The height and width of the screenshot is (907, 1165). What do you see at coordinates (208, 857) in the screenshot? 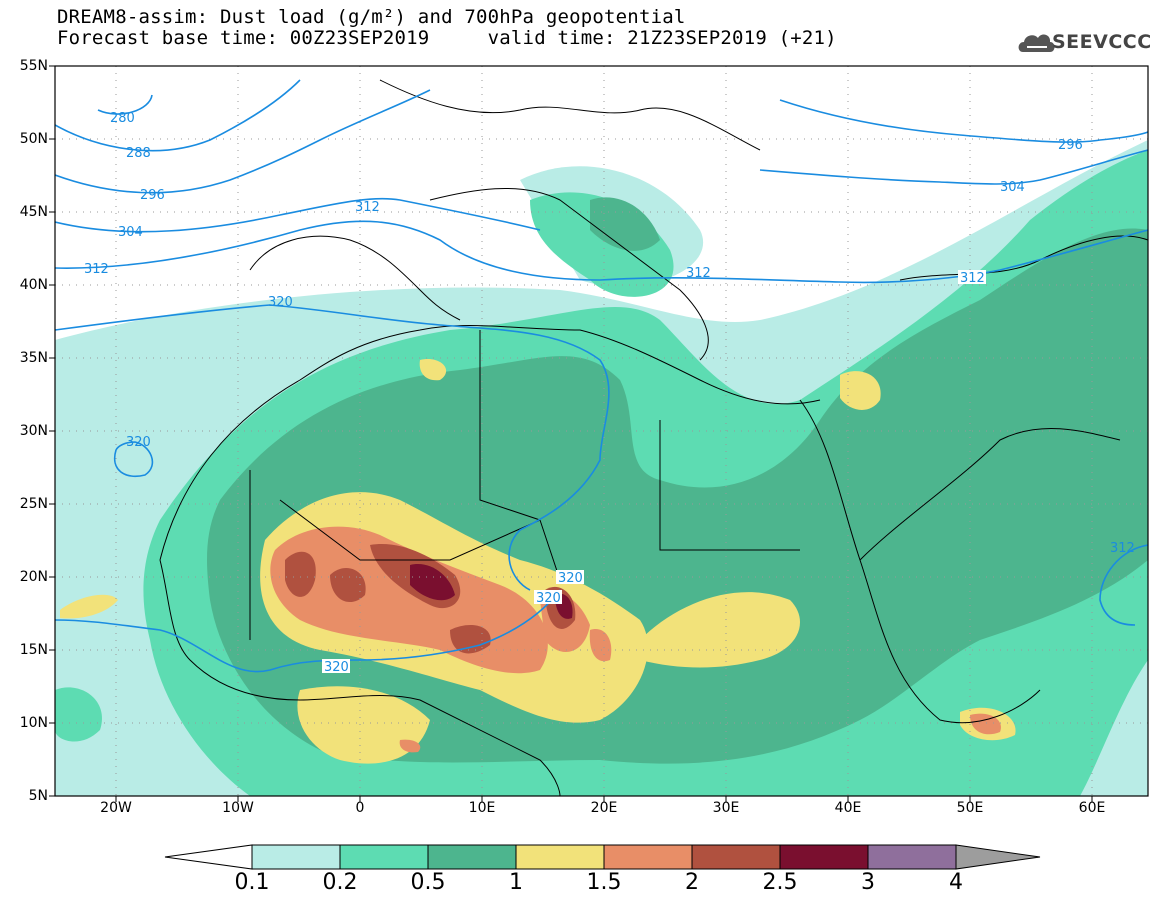
I see `colorbar-under-arrow` at bounding box center [208, 857].